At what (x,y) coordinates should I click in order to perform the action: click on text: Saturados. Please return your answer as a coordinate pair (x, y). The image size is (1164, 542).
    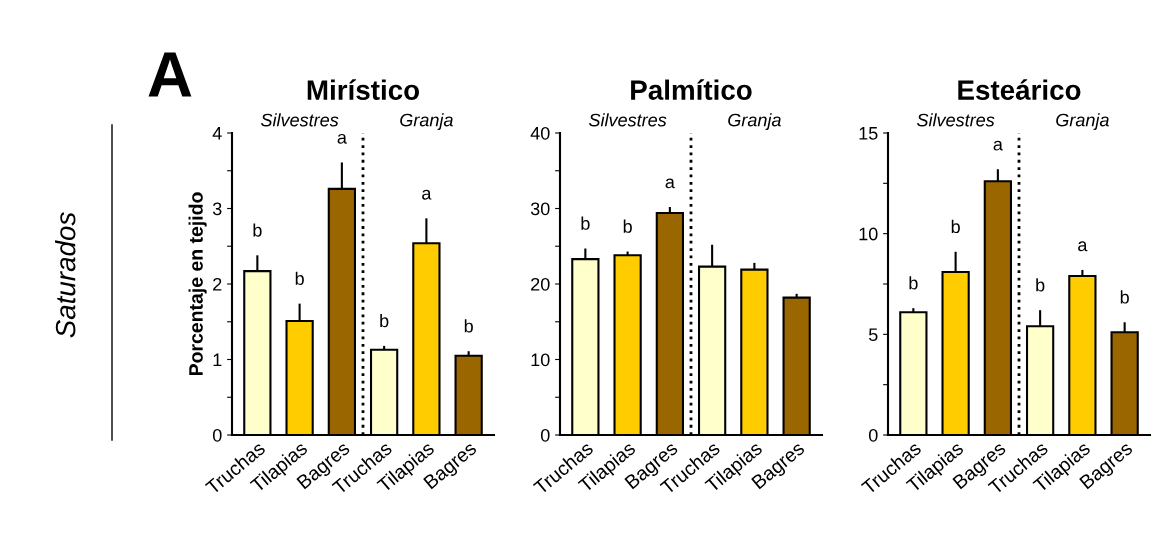
    Looking at the image, I should click on (65, 275).